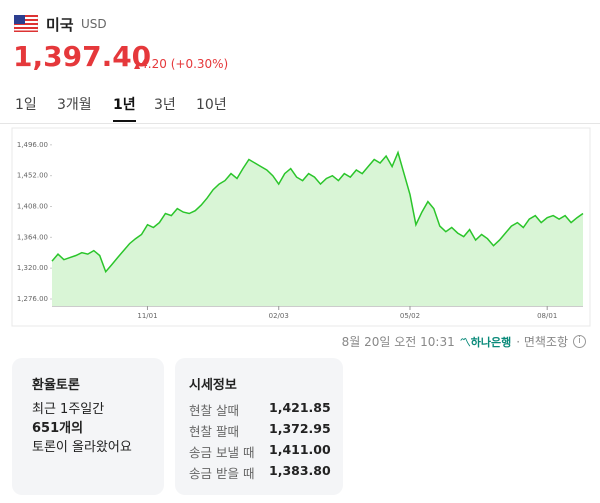  I want to click on y-tick-label: 1,320.00, so click(32, 268).